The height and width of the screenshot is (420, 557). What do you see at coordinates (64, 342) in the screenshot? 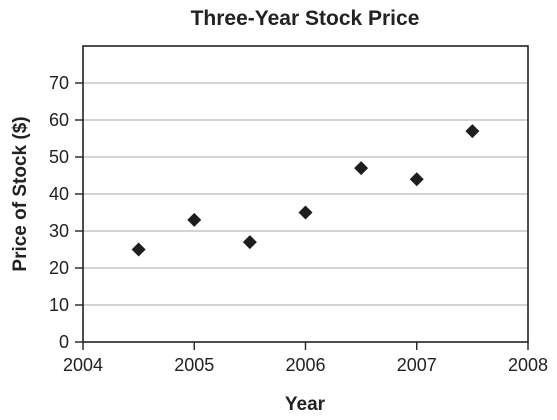
I see `y-tick-label: 0` at bounding box center [64, 342].